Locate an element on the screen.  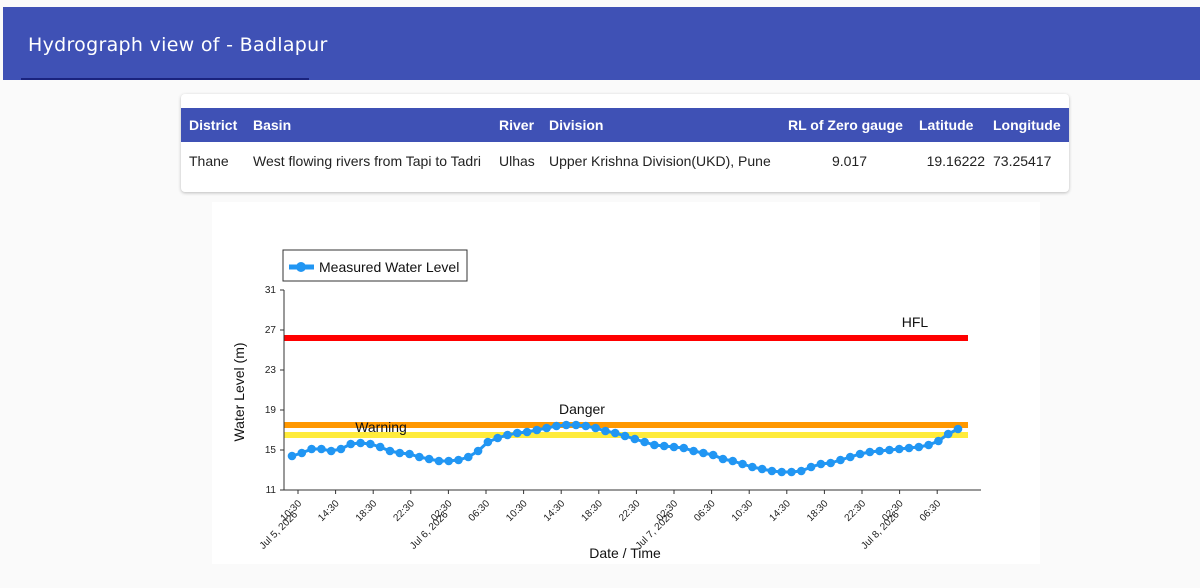
cell-district: Thane is located at coordinates (209, 160).